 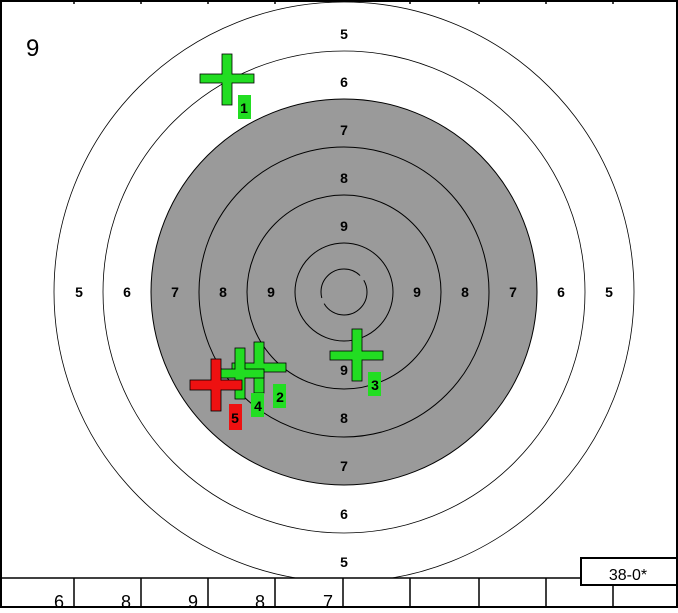 What do you see at coordinates (356, 362) in the screenshot?
I see `shot-3: 3` at bounding box center [356, 362].